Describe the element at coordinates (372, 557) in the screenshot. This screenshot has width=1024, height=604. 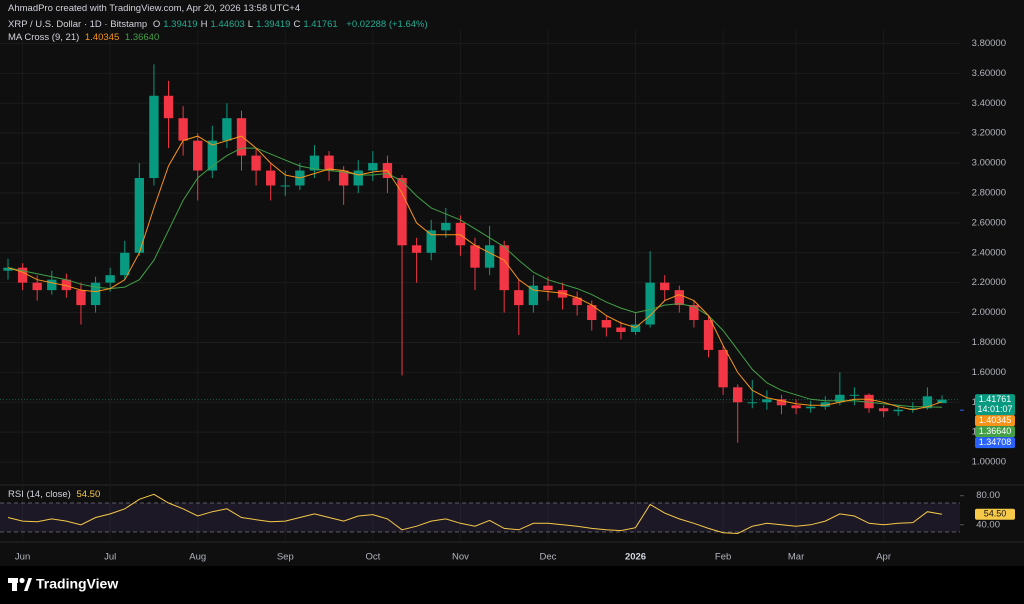
I see `x-tick-label: Oct` at that location.